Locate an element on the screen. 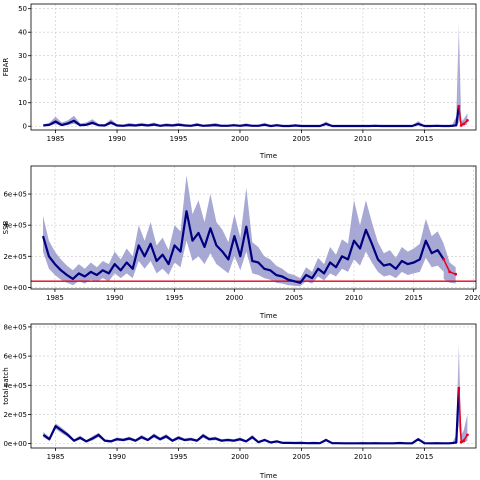  y-axis-label: FBAR is located at coordinates (6, 67).